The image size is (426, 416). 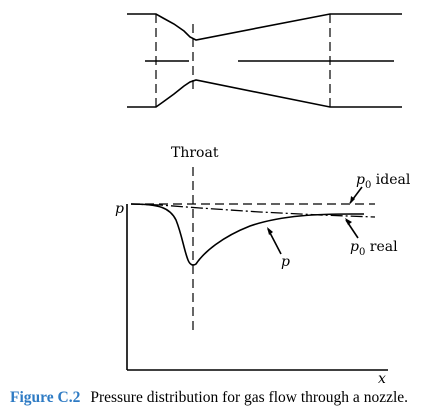 I want to click on p0-real-line, so click(x=253, y=210).